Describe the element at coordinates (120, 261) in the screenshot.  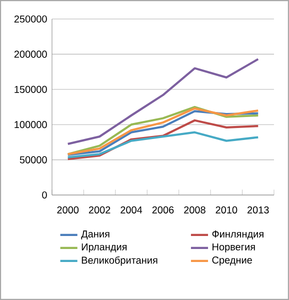
I see `legend-label: Великобритания` at that location.